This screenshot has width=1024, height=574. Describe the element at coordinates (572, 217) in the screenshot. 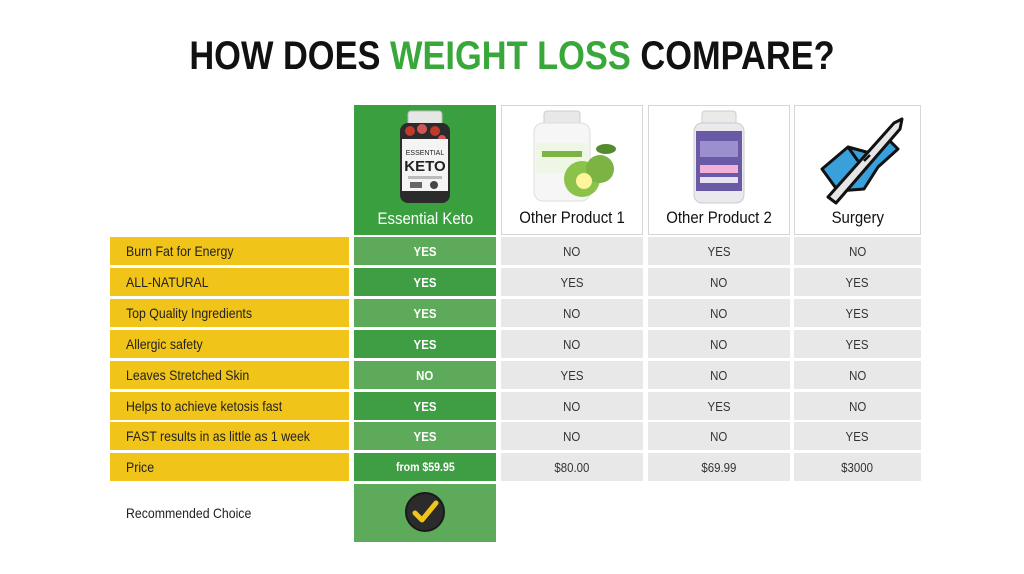

I see `column-name: Other Product 1` at that location.